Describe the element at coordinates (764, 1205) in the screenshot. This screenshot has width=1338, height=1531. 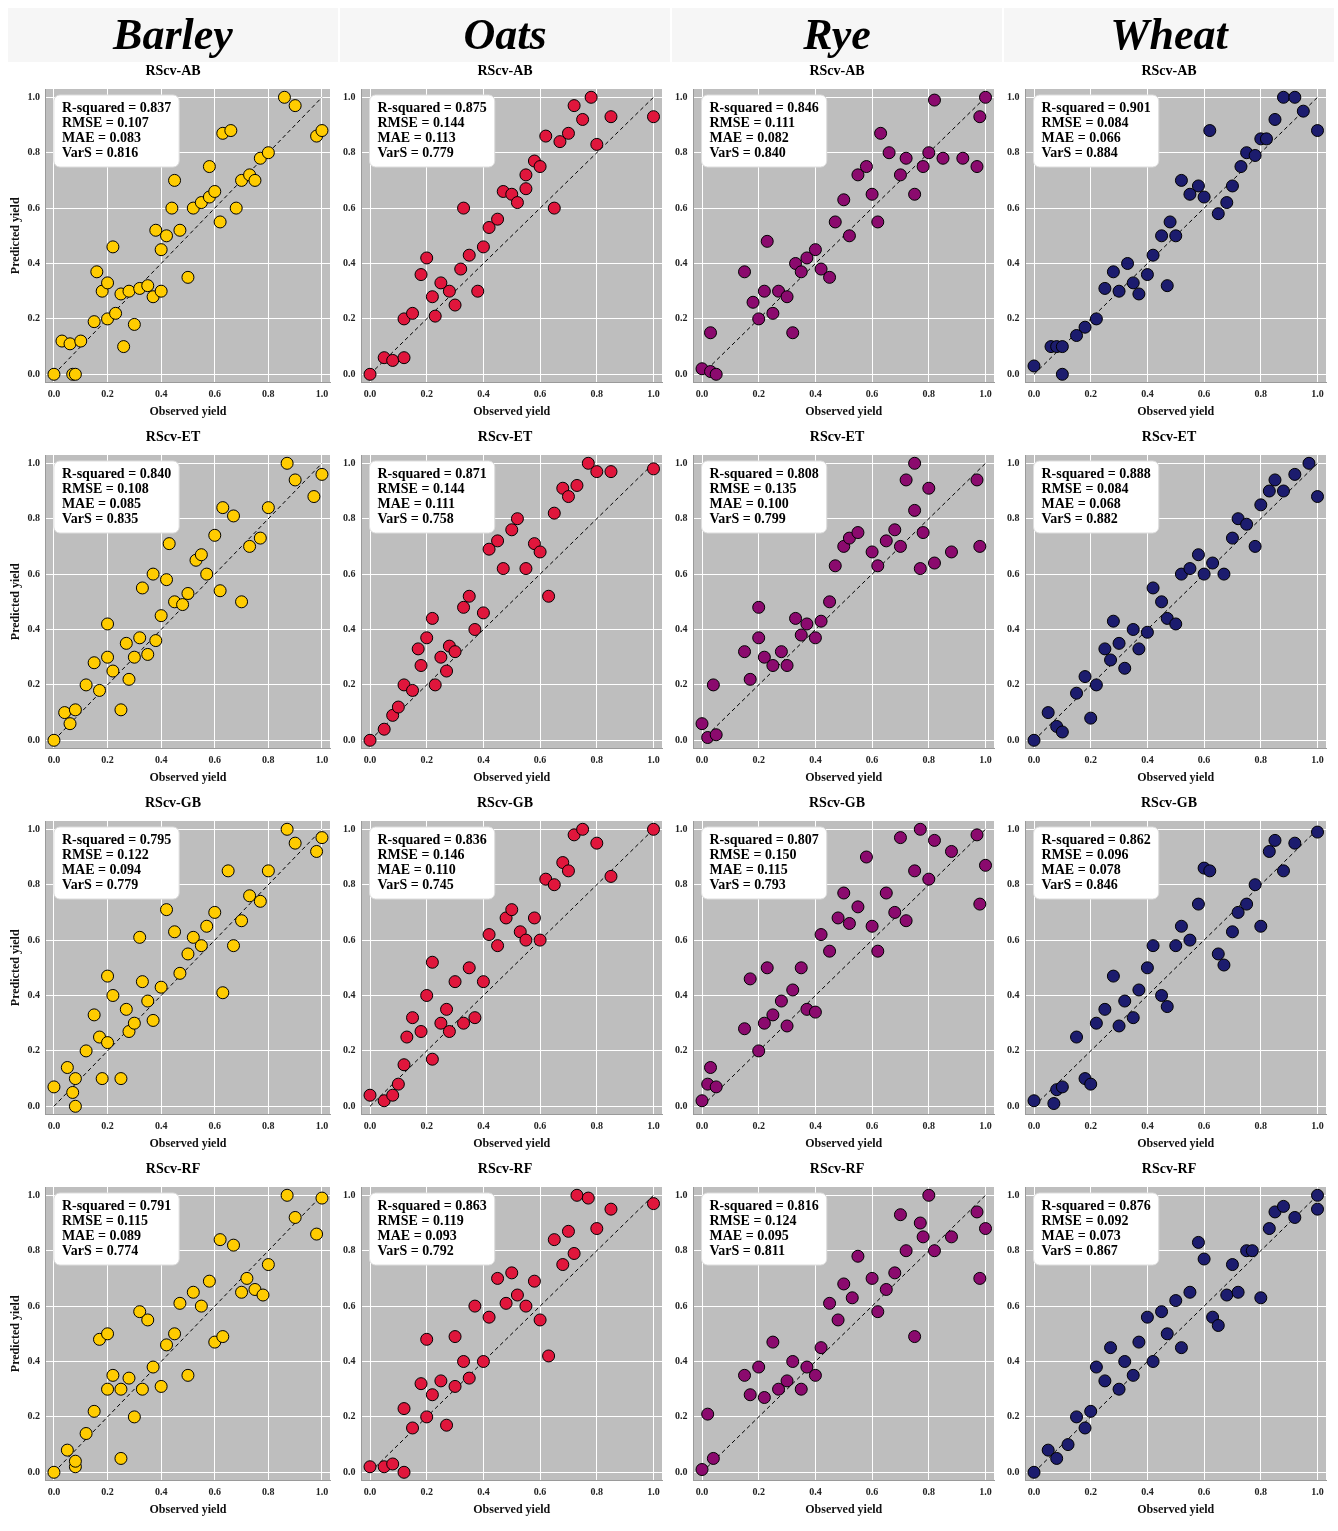
I see `annotation: R-squared = 0.816` at that location.